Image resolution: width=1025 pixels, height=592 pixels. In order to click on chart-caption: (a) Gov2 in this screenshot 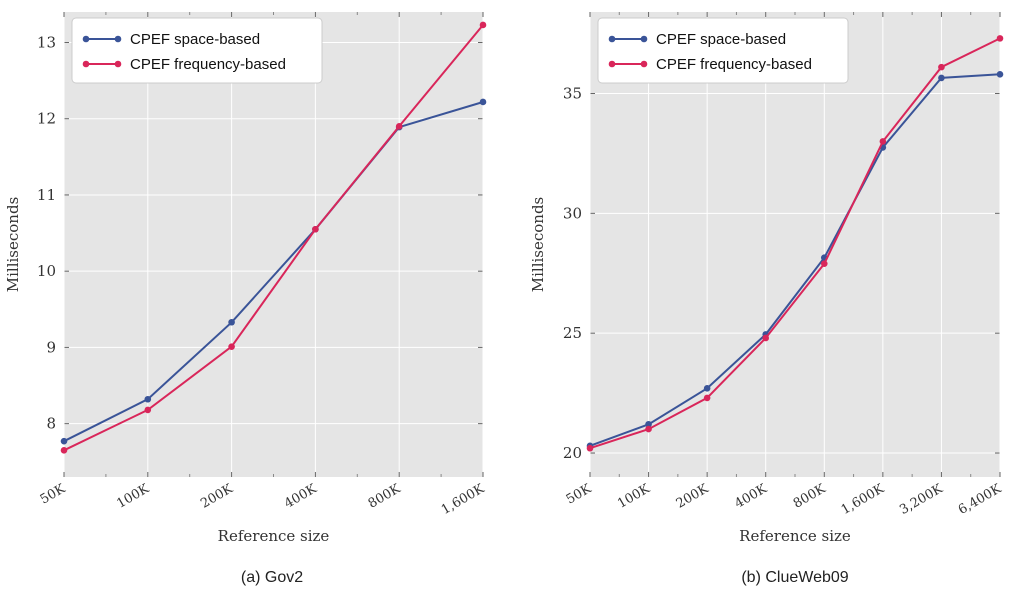, I will do `click(272, 577)`.